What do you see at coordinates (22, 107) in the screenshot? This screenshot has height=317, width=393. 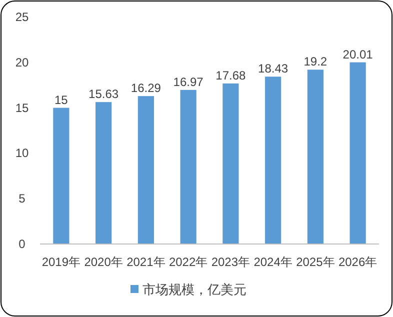 I see `y-tick-label: 15` at bounding box center [22, 107].